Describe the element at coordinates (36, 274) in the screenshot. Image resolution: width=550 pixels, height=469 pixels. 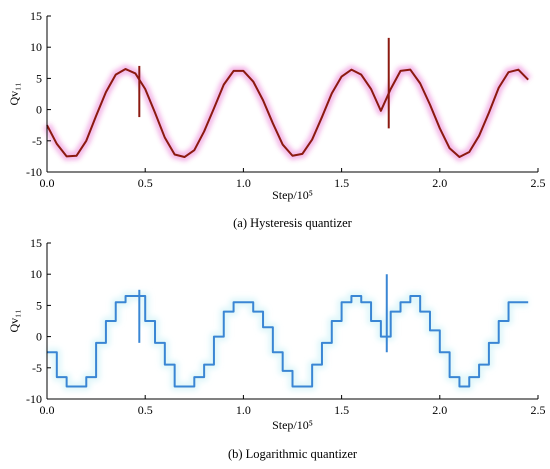
I see `y-tick-label-b: 10` at that location.